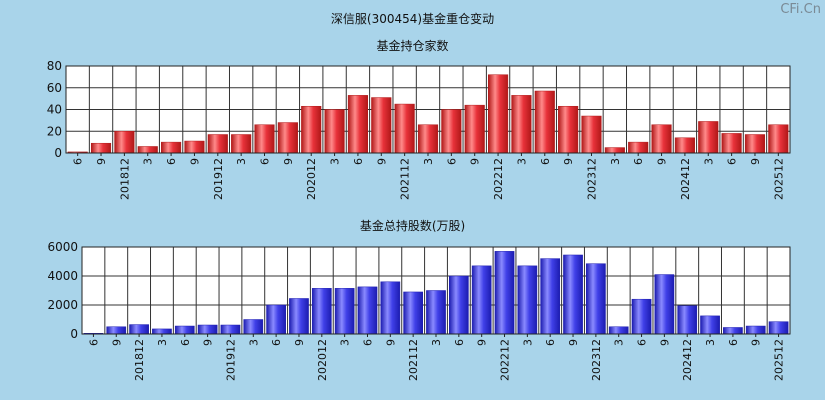  Describe the element at coordinates (685, 179) in the screenshot. I see `x-tick-label: 202412` at that location.